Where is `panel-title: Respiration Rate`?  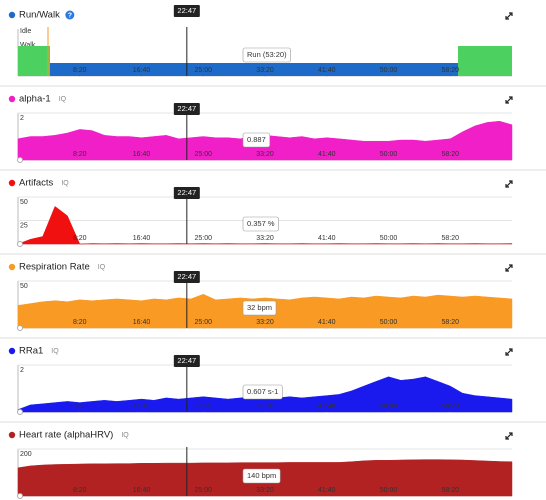 panel-title: Respiration Rate is located at coordinates (54, 267).